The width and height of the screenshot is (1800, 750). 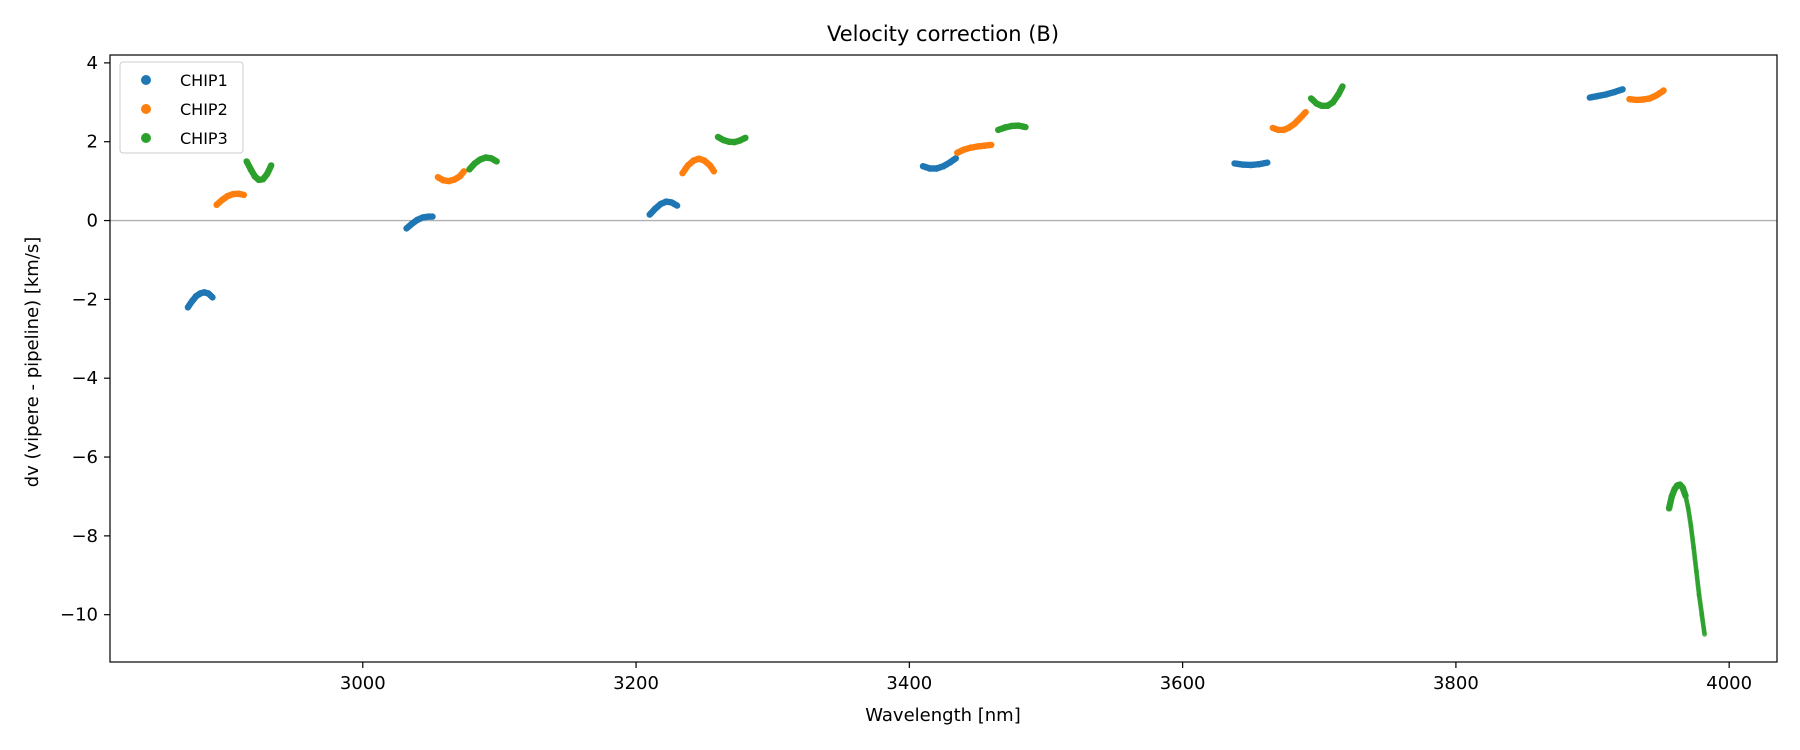 I want to click on legend-label-chip2: CHIP2, so click(x=204, y=109).